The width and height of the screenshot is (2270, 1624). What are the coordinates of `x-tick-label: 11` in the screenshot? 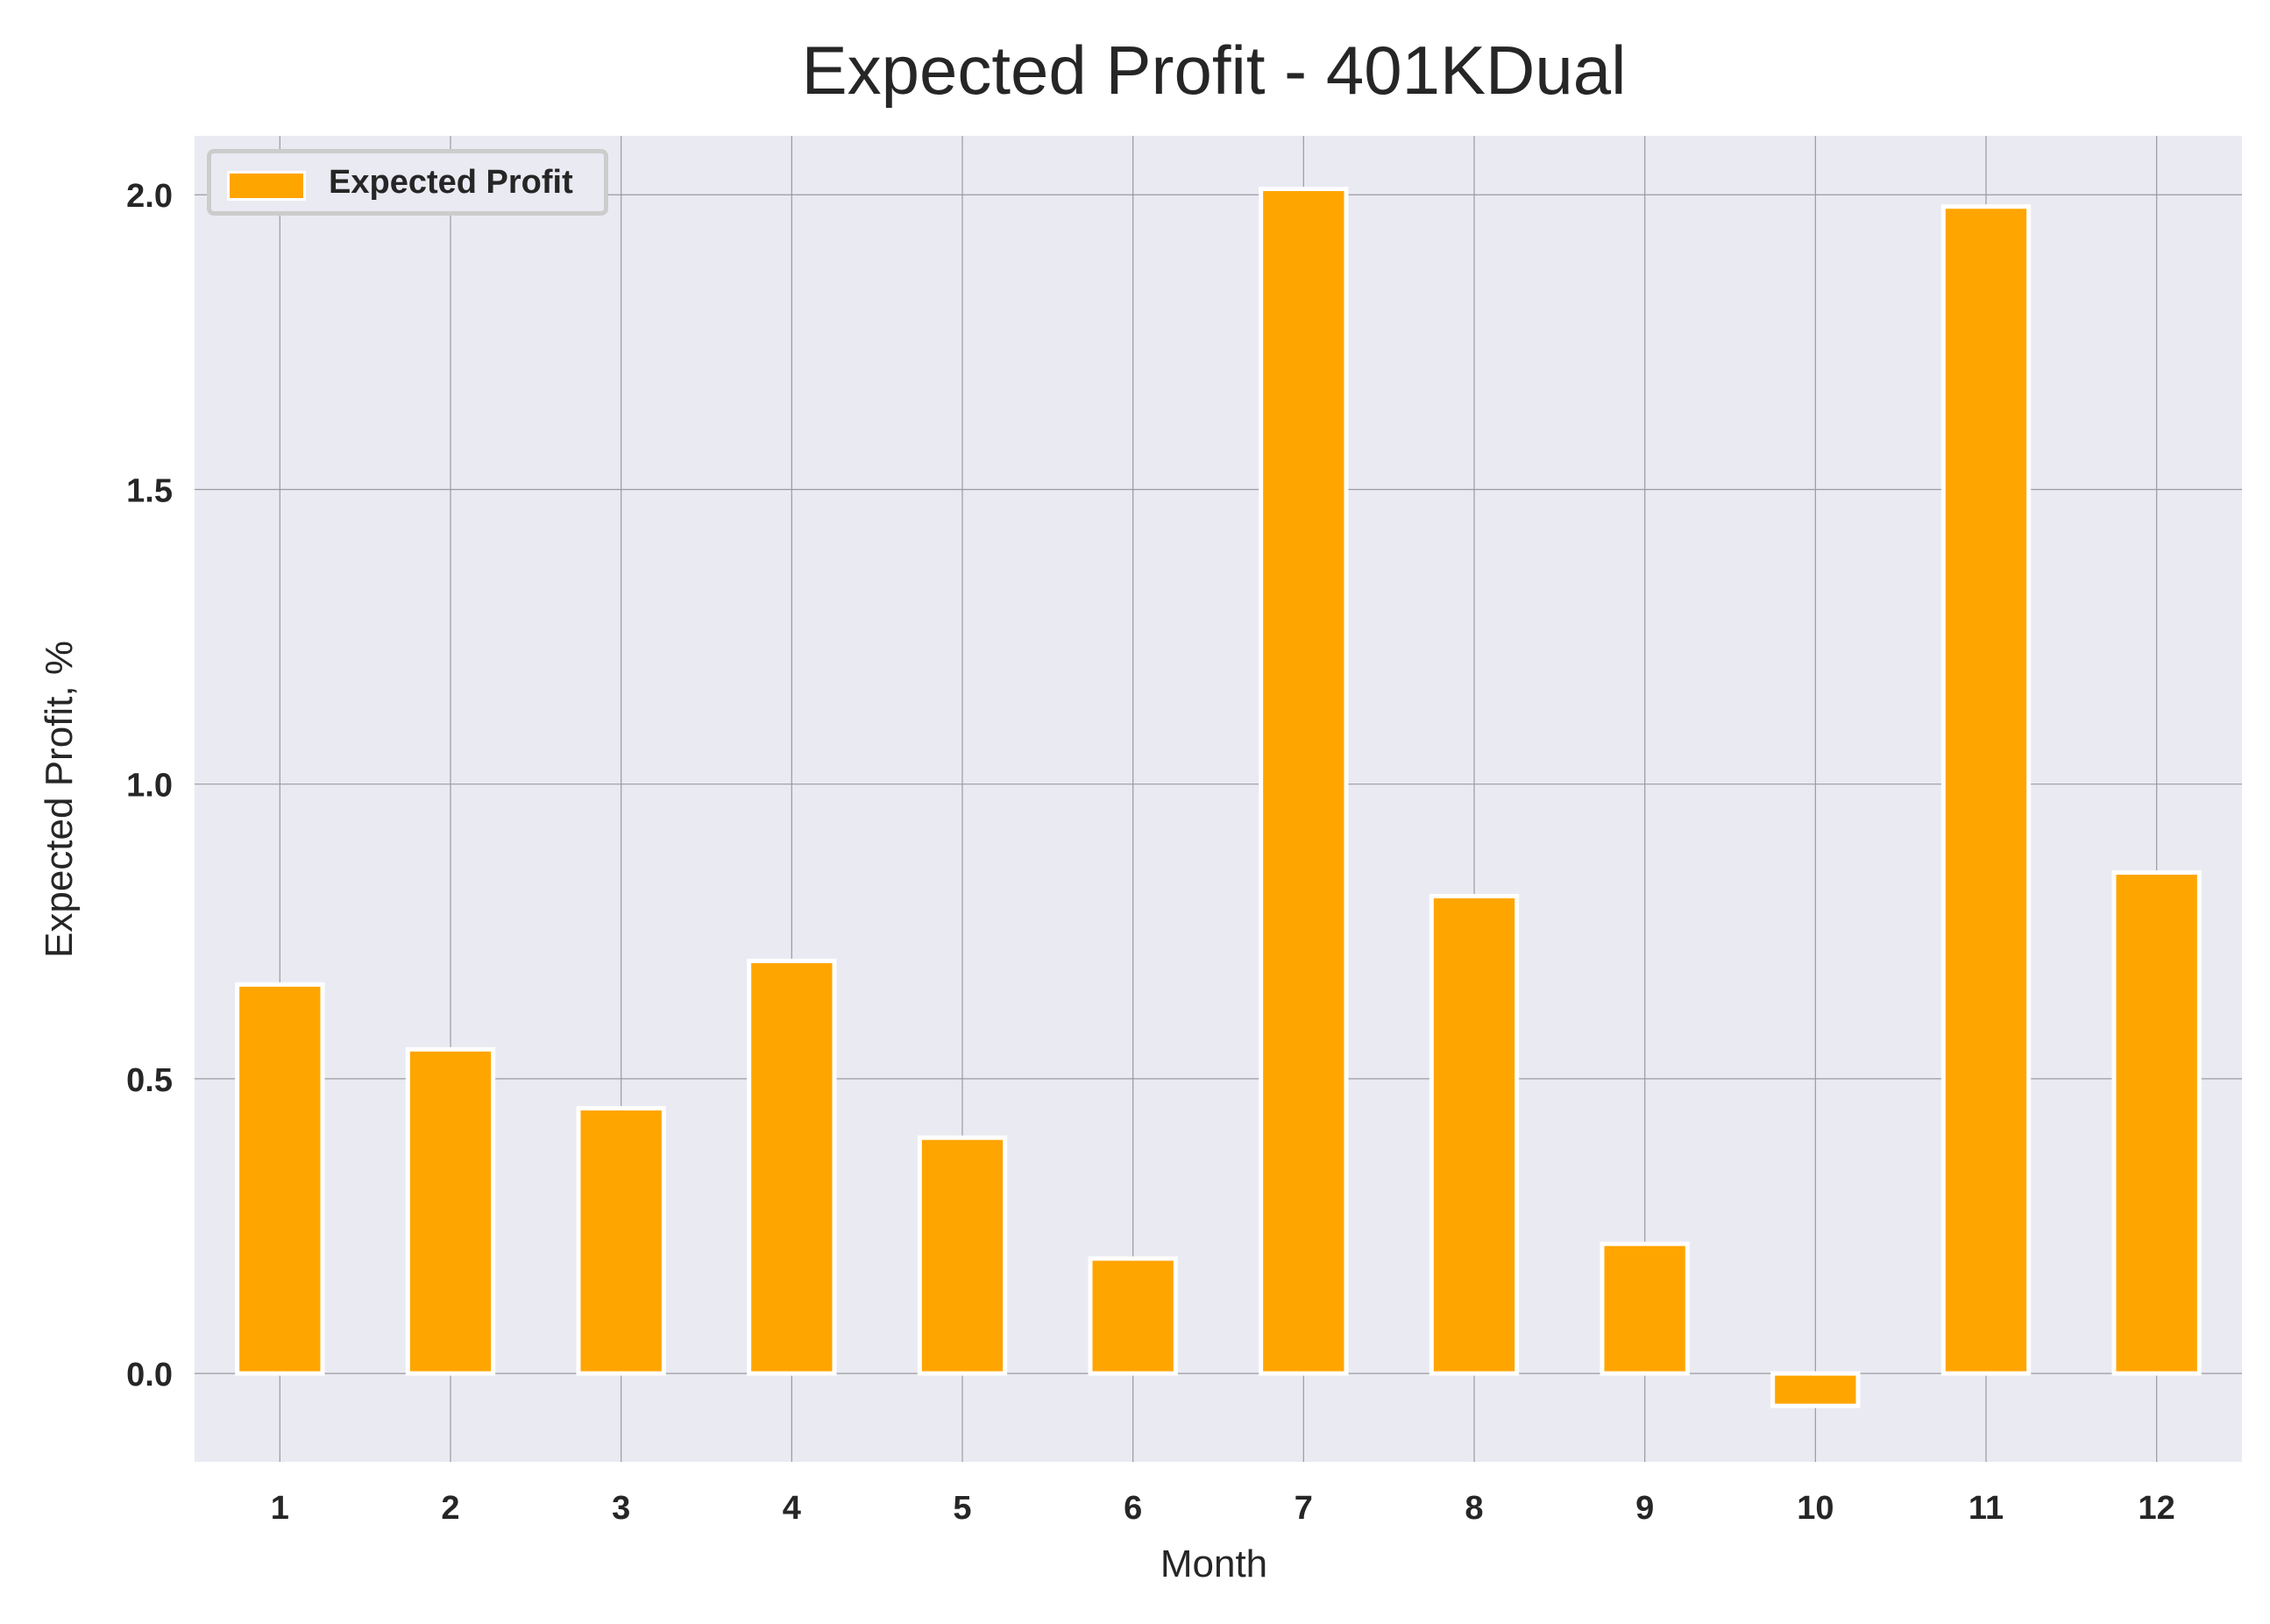 It's located at (1987, 1508).